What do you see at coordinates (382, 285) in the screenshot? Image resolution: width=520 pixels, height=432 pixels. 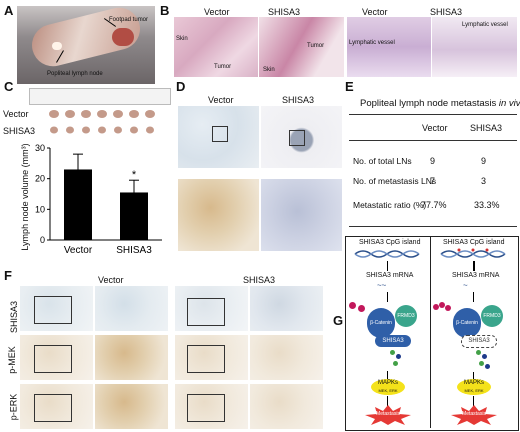 I see `g-left-mrna-icon: ~~` at bounding box center [382, 285].